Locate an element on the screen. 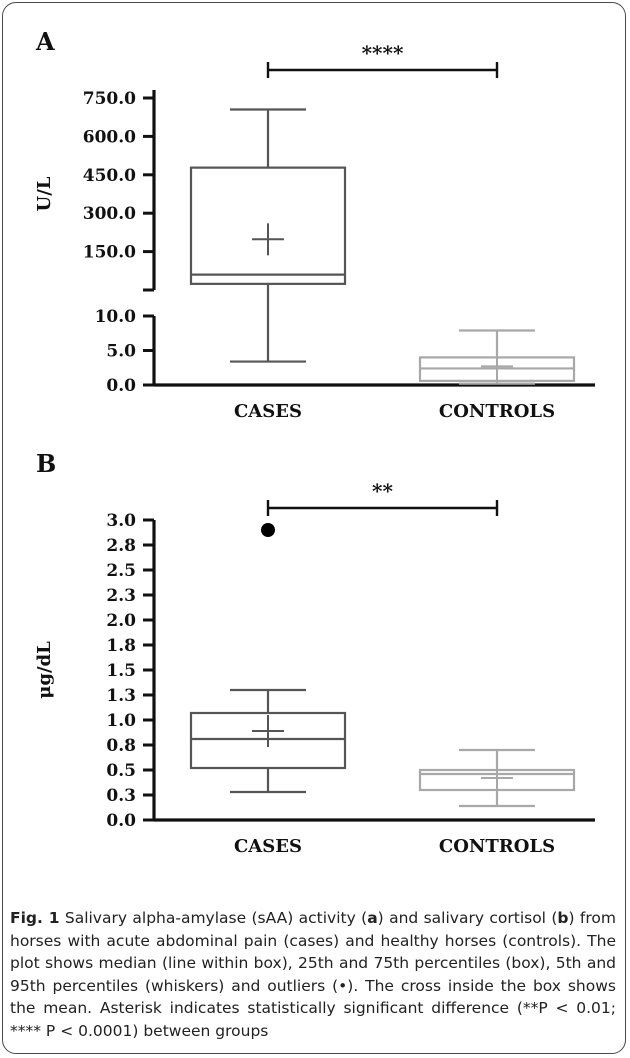 The width and height of the screenshot is (630, 1058). panel-b-ytick-label-1.5: 1.5 is located at coordinates (121, 671).